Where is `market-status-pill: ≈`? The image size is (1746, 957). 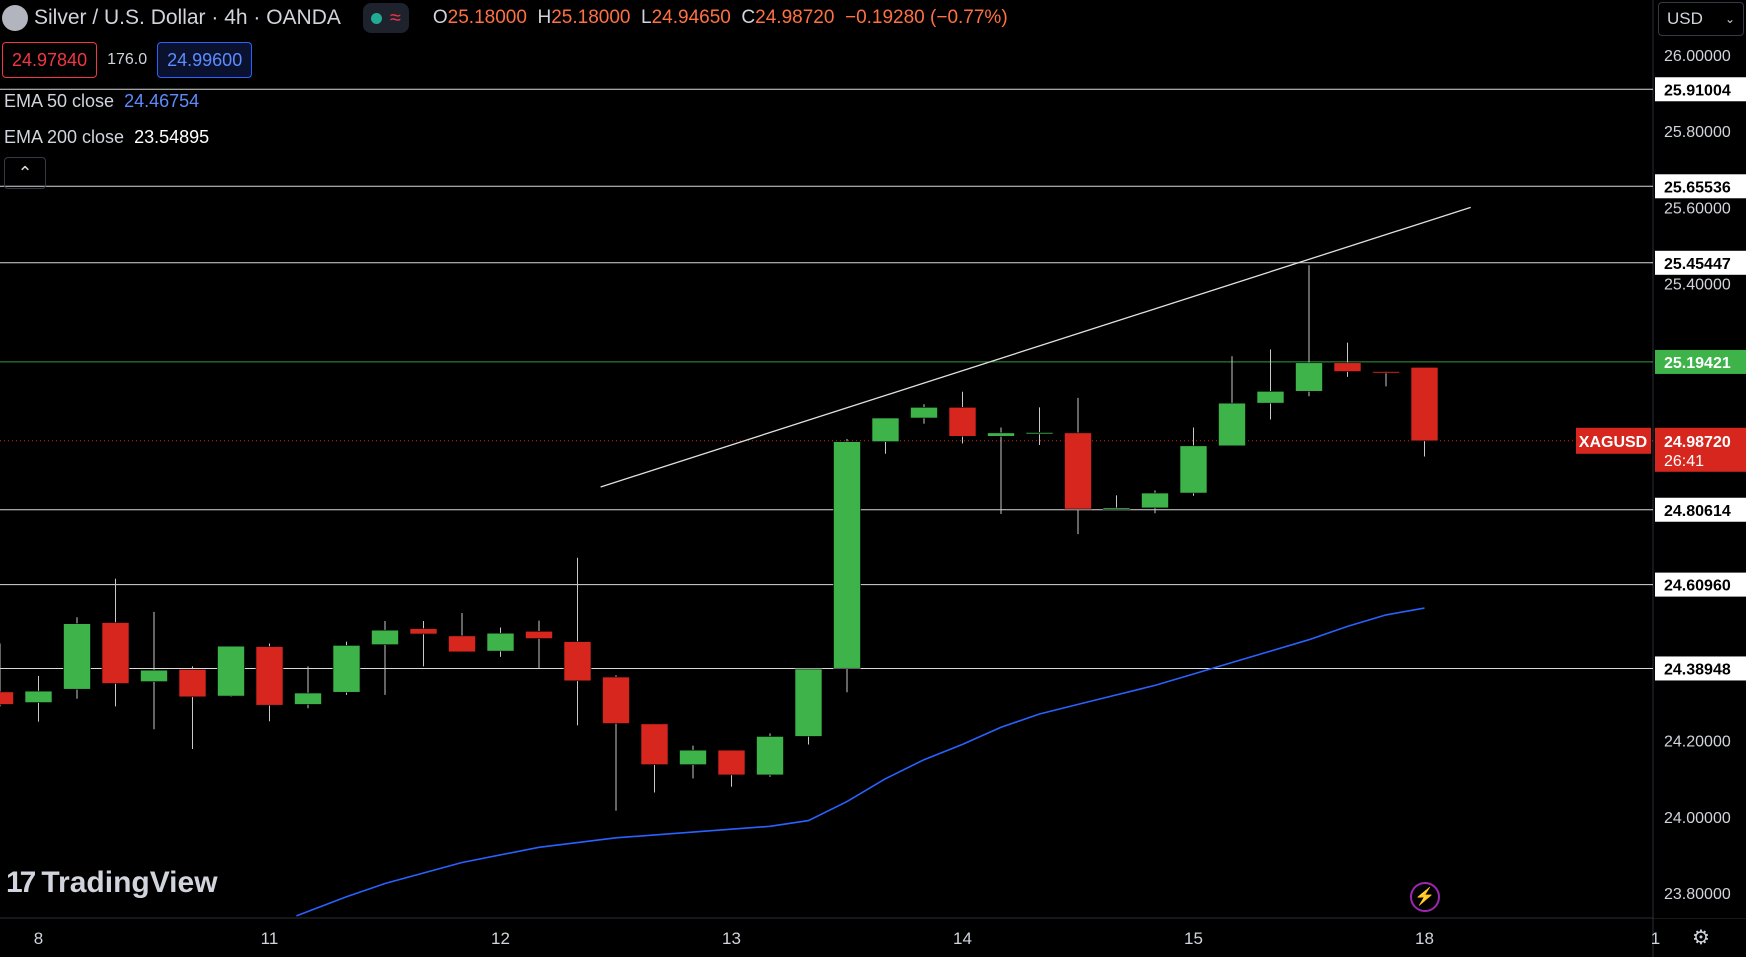 market-status-pill: ≈ is located at coordinates (385, 18).